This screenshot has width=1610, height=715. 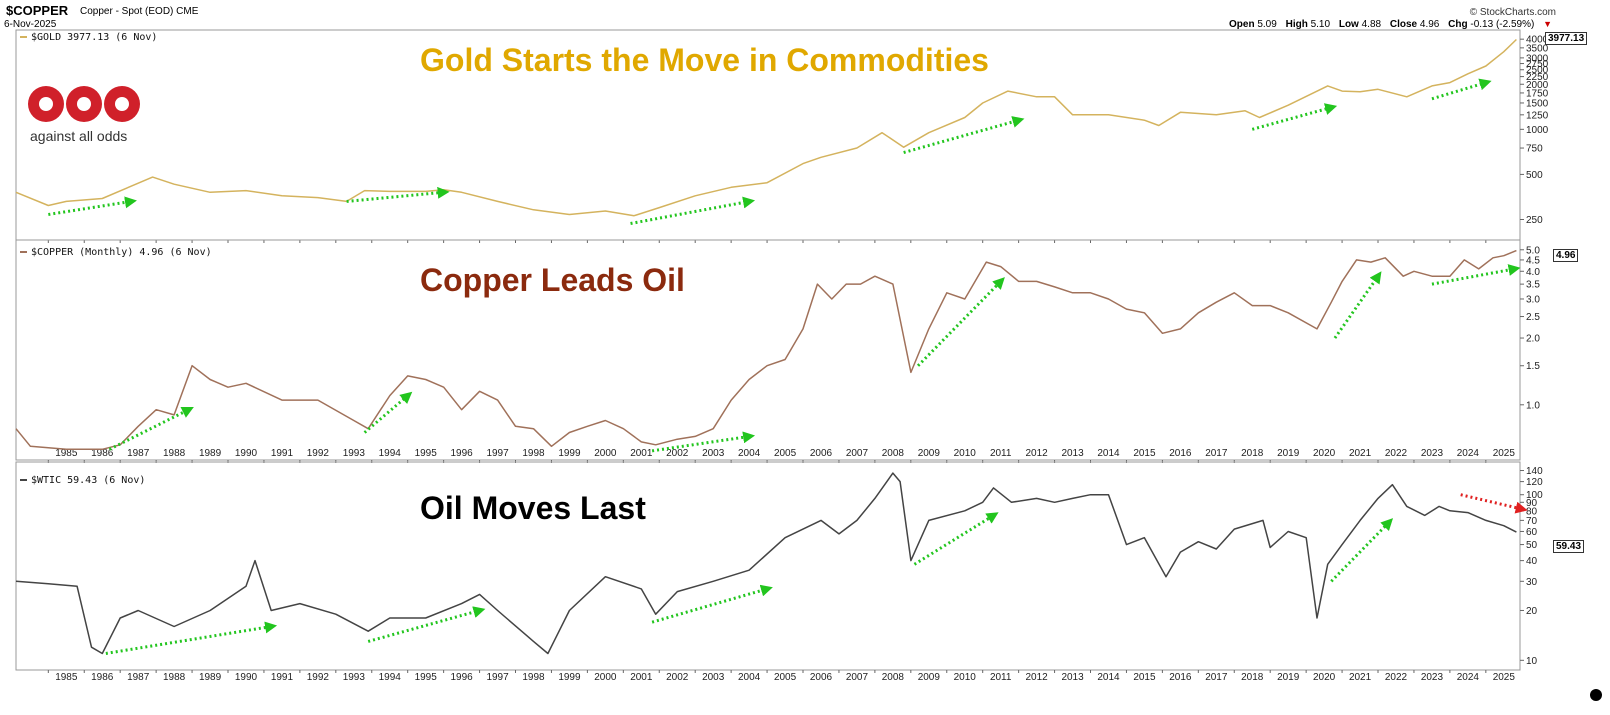 I want to click on gold-ytick-label: 750, so click(x=1534, y=149).